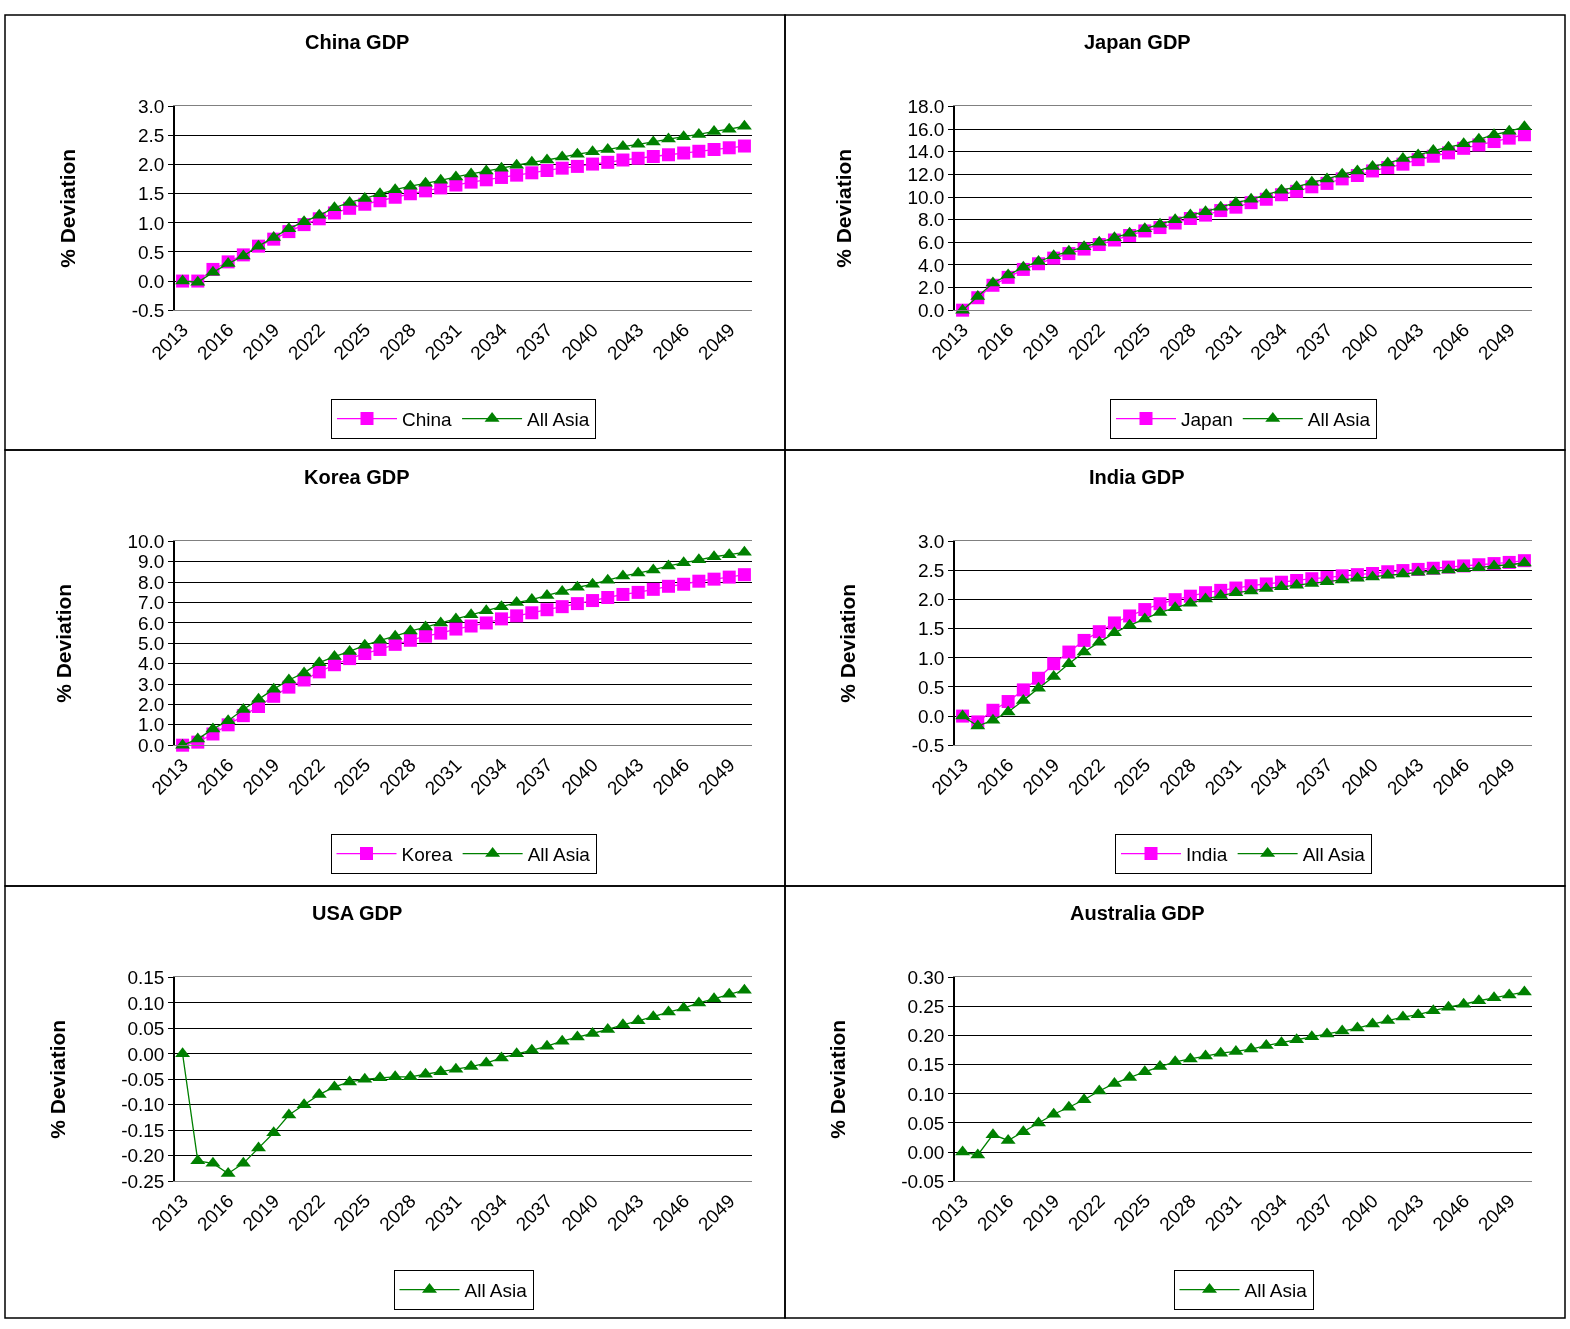  What do you see at coordinates (926, 107) in the screenshot?
I see `y-tick-label: 18.0` at bounding box center [926, 107].